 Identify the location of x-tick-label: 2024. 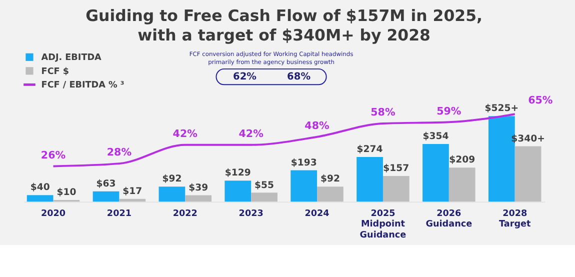
(317, 213).